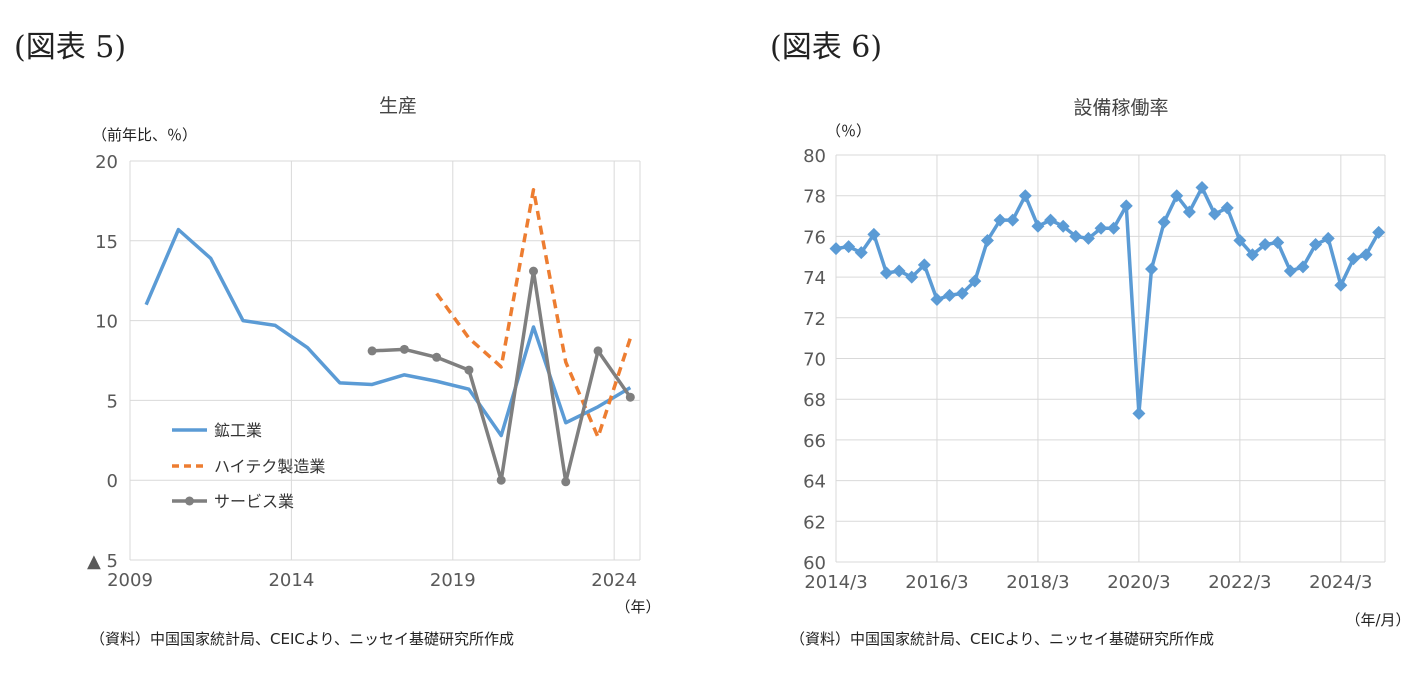 The width and height of the screenshot is (1428, 678). Describe the element at coordinates (814, 237) in the screenshot. I see `y-tick-label: 76` at that location.